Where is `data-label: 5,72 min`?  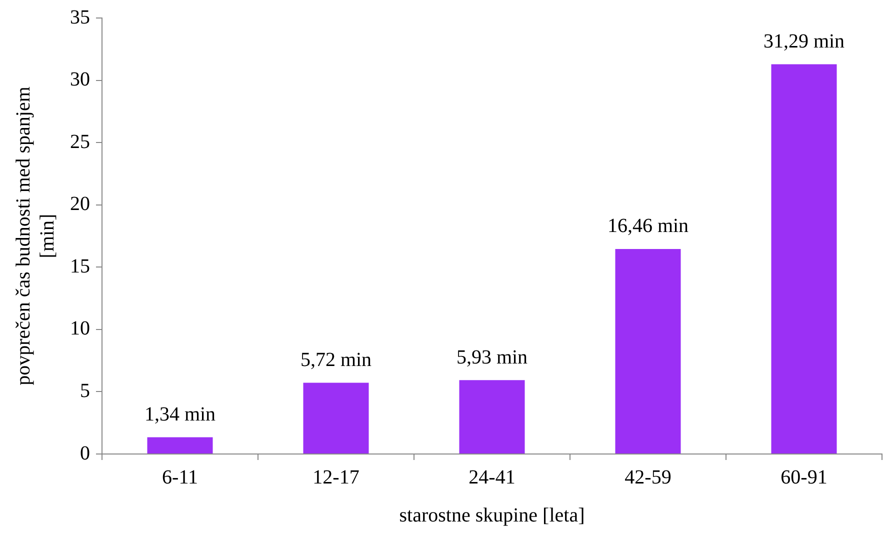
data-label: 5,72 min is located at coordinates (336, 359).